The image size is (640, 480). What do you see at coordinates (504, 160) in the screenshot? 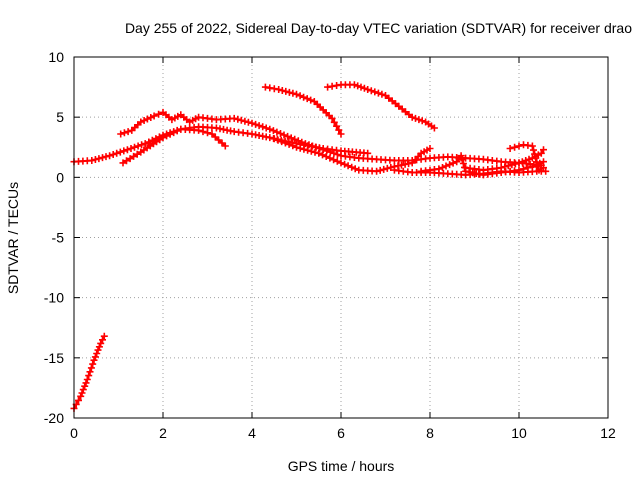
I see `series-arc-i` at bounding box center [504, 160].